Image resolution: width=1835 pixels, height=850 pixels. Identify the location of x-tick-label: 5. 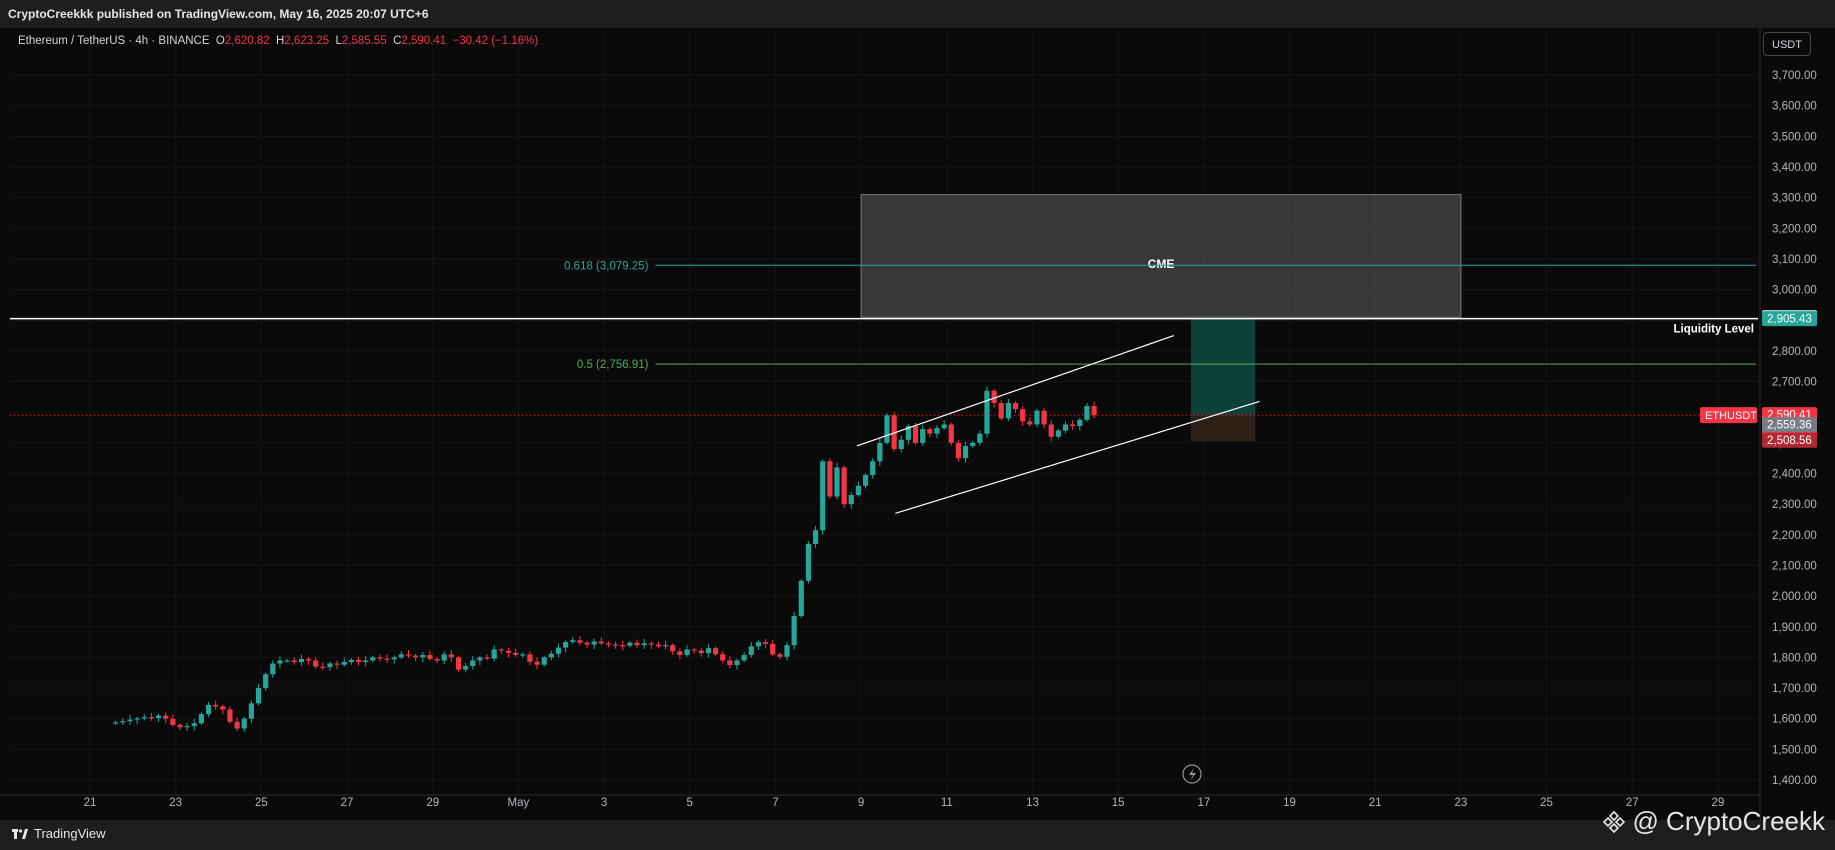
(690, 803).